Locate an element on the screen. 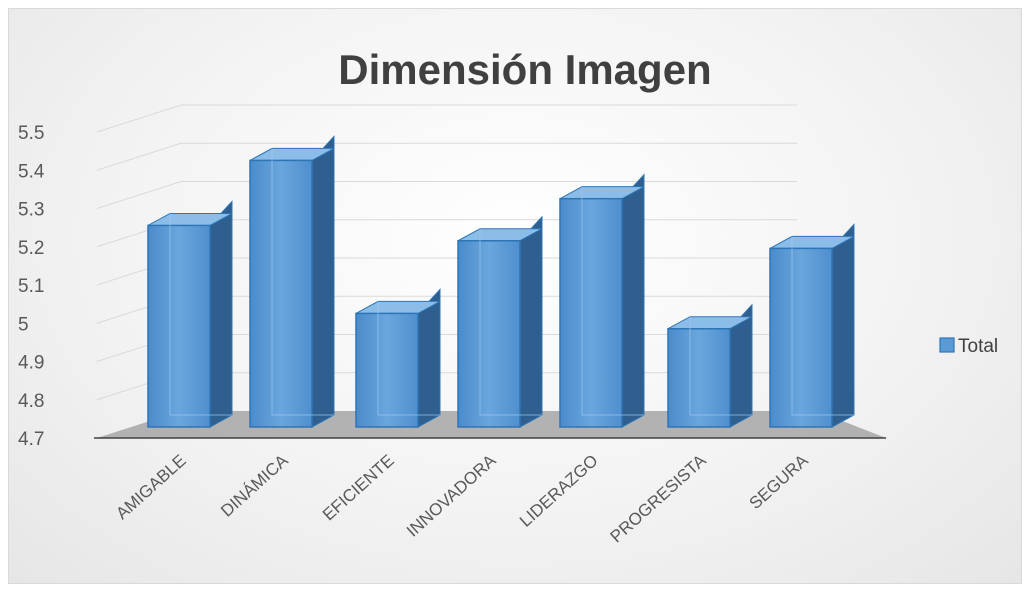 The width and height of the screenshot is (1029, 590). y-tick-label: 4.9 is located at coordinates (31, 363).